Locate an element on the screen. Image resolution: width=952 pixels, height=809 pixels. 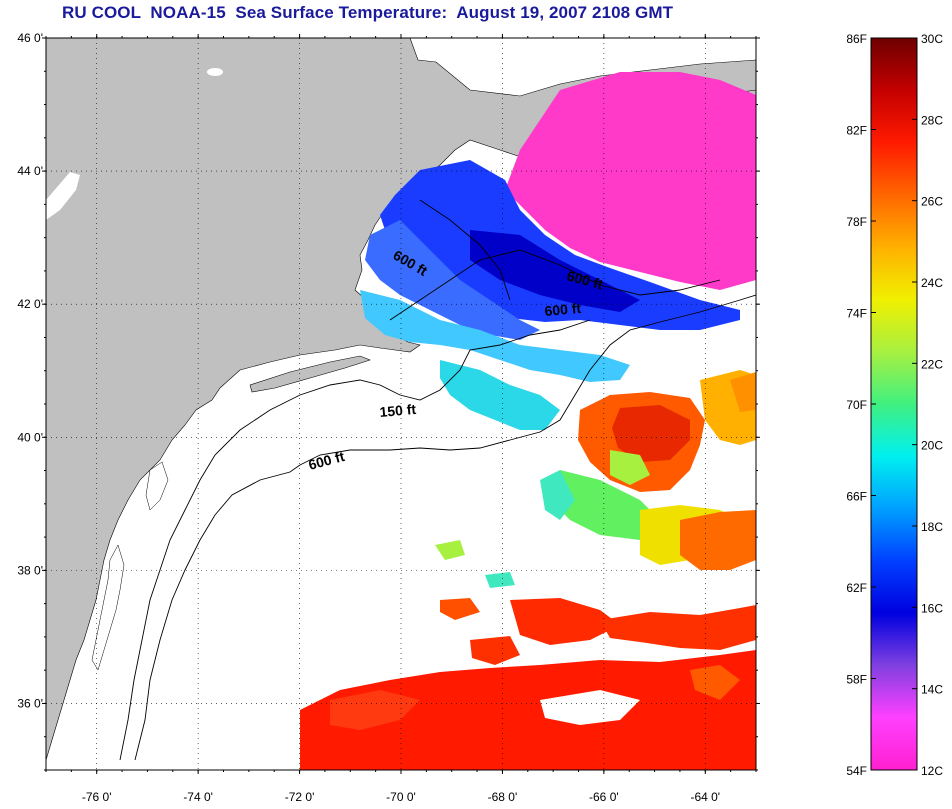
colorbar-c-label: 30C is located at coordinates (932, 39).